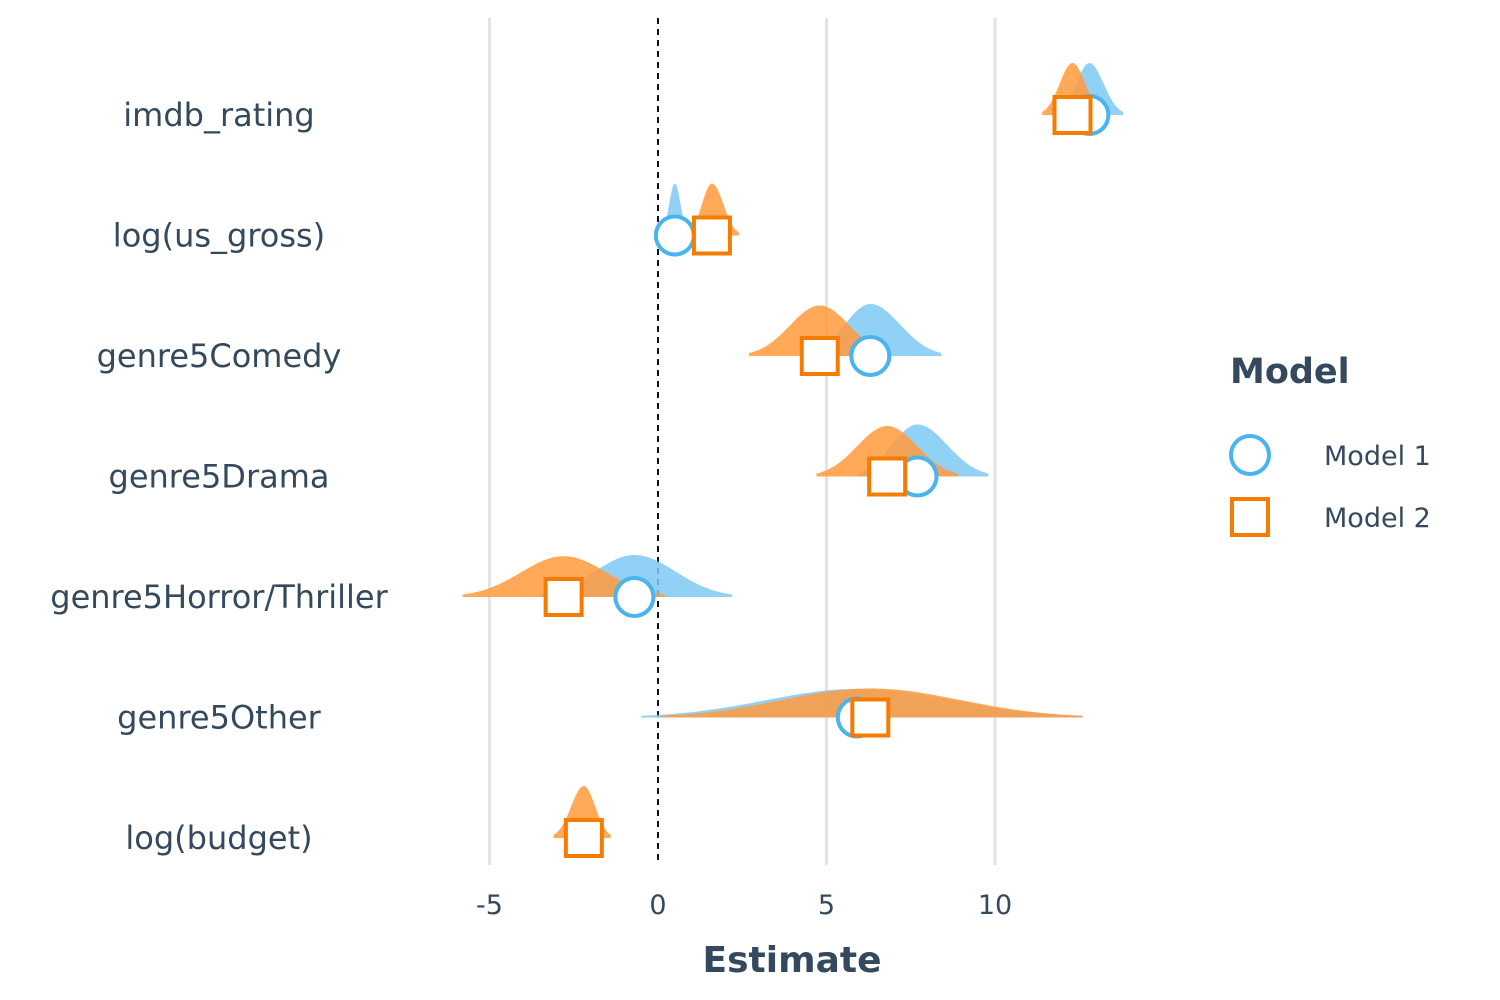 The width and height of the screenshot is (1500, 1000). Describe the element at coordinates (887, 476) in the screenshot. I see `point-model-2-genre5drama` at that location.